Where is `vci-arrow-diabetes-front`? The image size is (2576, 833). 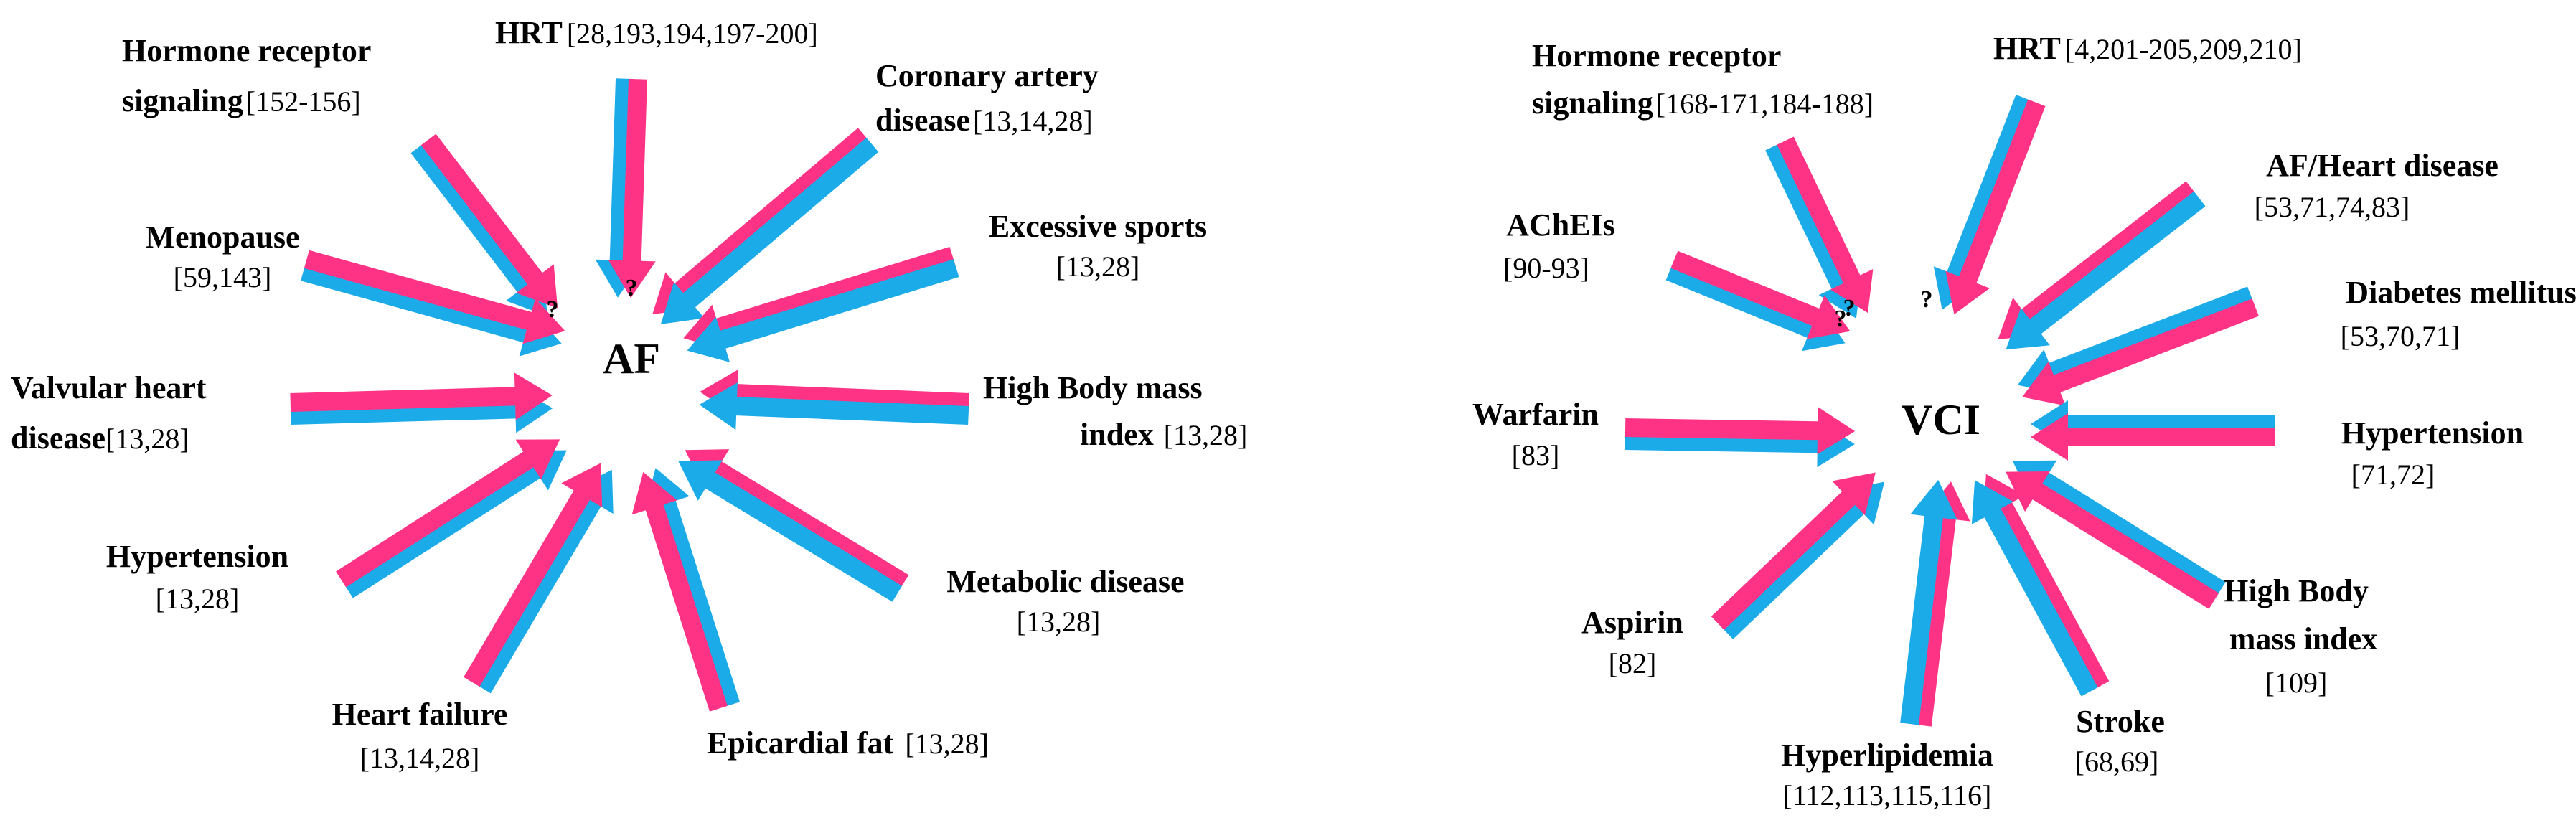
vci-arrow-diabetes-front is located at coordinates (2140, 352).